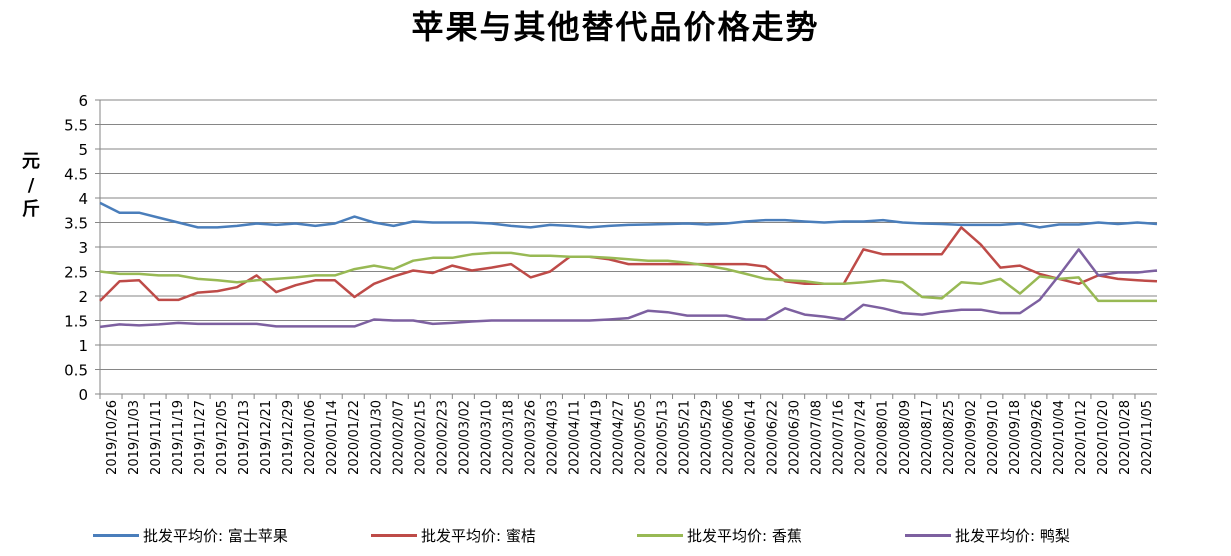 The width and height of the screenshot is (1231, 556). What do you see at coordinates (751, 437) in the screenshot?
I see `x-tick-label: 2020/06/14` at bounding box center [751, 437].